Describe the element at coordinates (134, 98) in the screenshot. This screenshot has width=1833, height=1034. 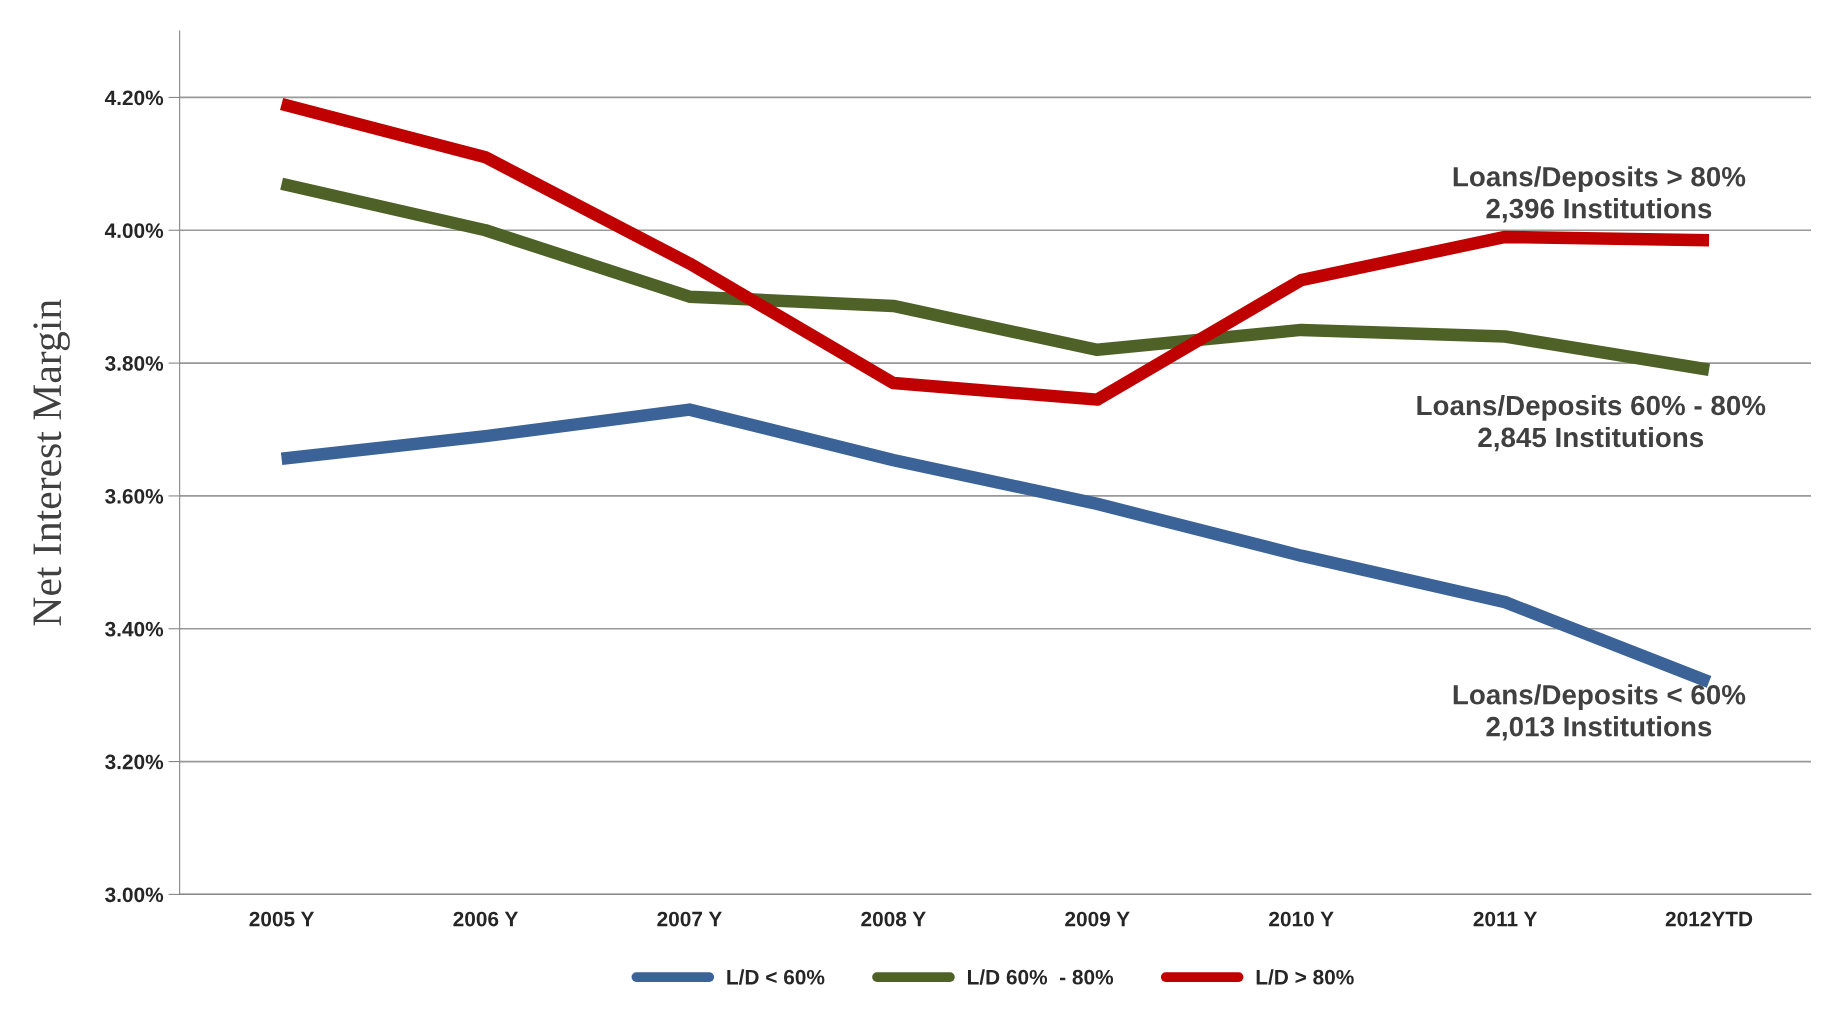
I see `y-tick-label: 4.20%` at that location.